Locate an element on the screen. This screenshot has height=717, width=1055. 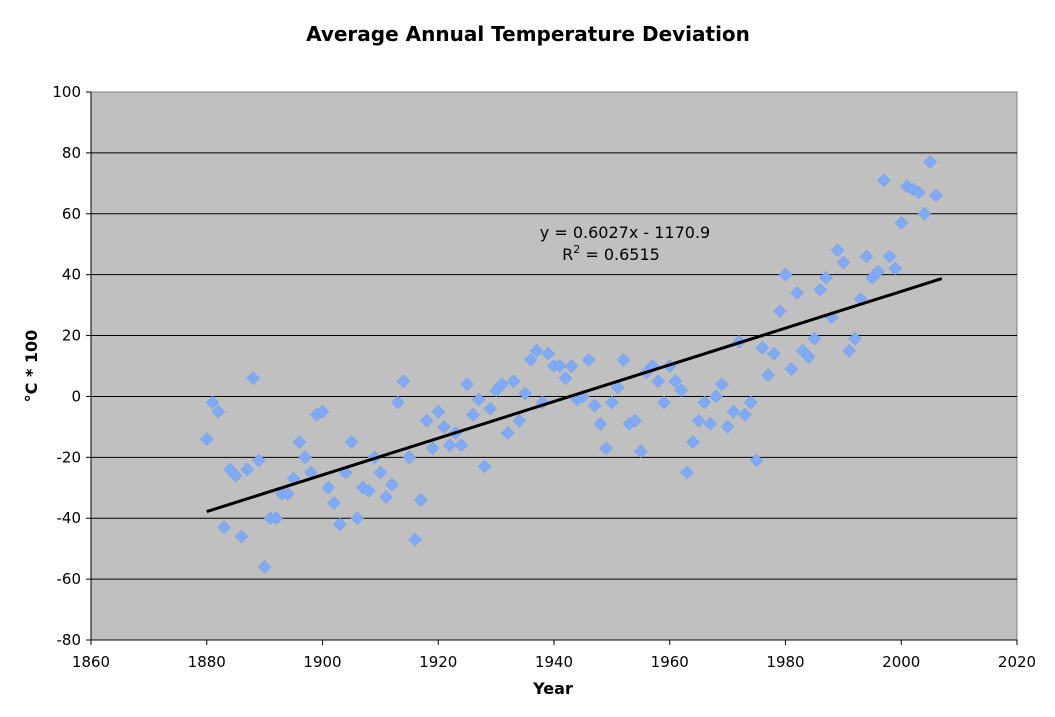
y-tick-label: 60 is located at coordinates (71, 214).